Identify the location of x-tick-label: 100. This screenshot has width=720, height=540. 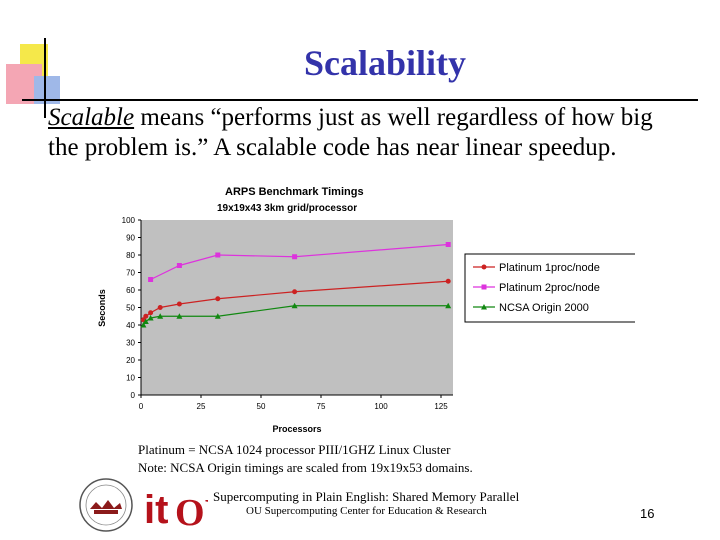
(381, 406).